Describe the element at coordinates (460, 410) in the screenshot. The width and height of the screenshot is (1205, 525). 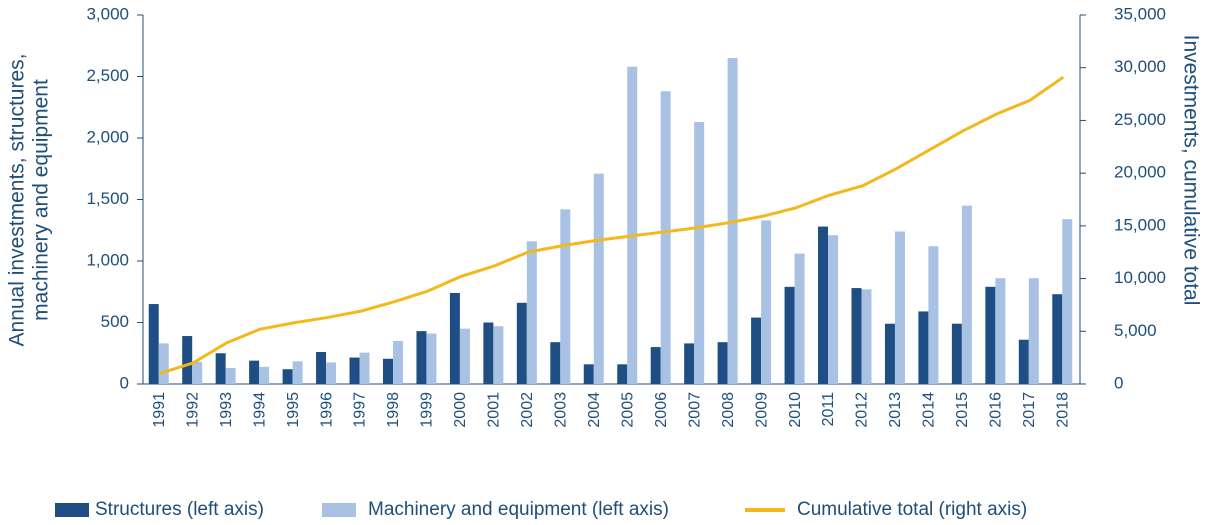
I see `x-tick-label: 2000` at that location.